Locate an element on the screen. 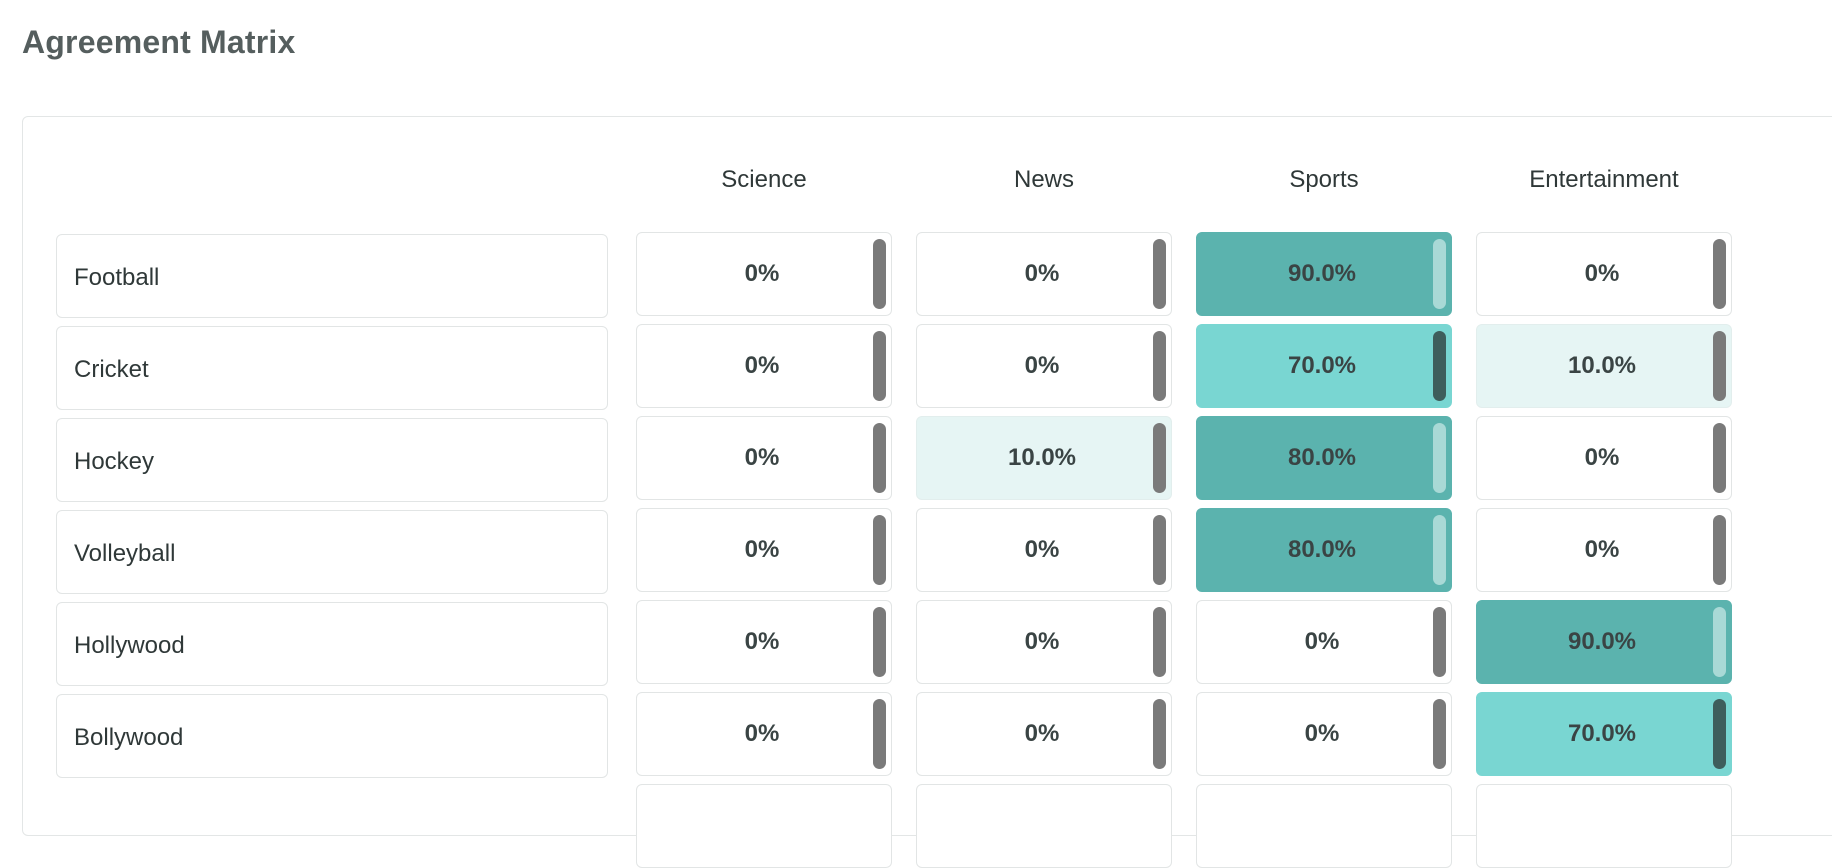 The height and width of the screenshot is (868, 1832). page-title: Agreement Matrix is located at coordinates (159, 42).